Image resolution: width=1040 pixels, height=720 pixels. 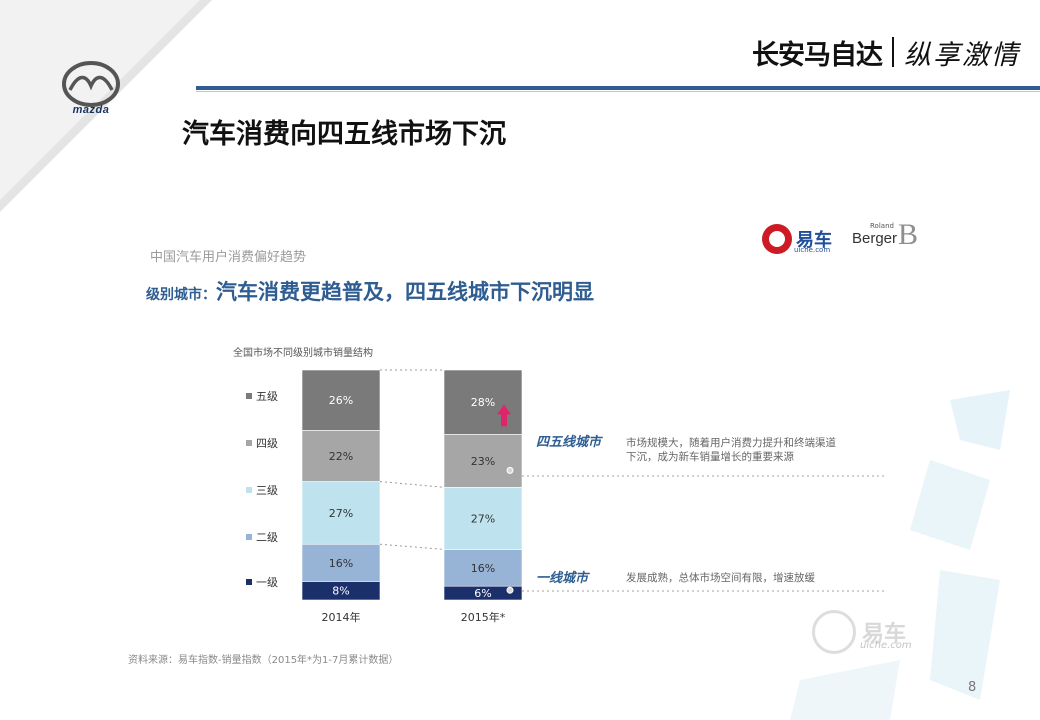 I want to click on mazda-logo-icon, so click(x=91, y=84).